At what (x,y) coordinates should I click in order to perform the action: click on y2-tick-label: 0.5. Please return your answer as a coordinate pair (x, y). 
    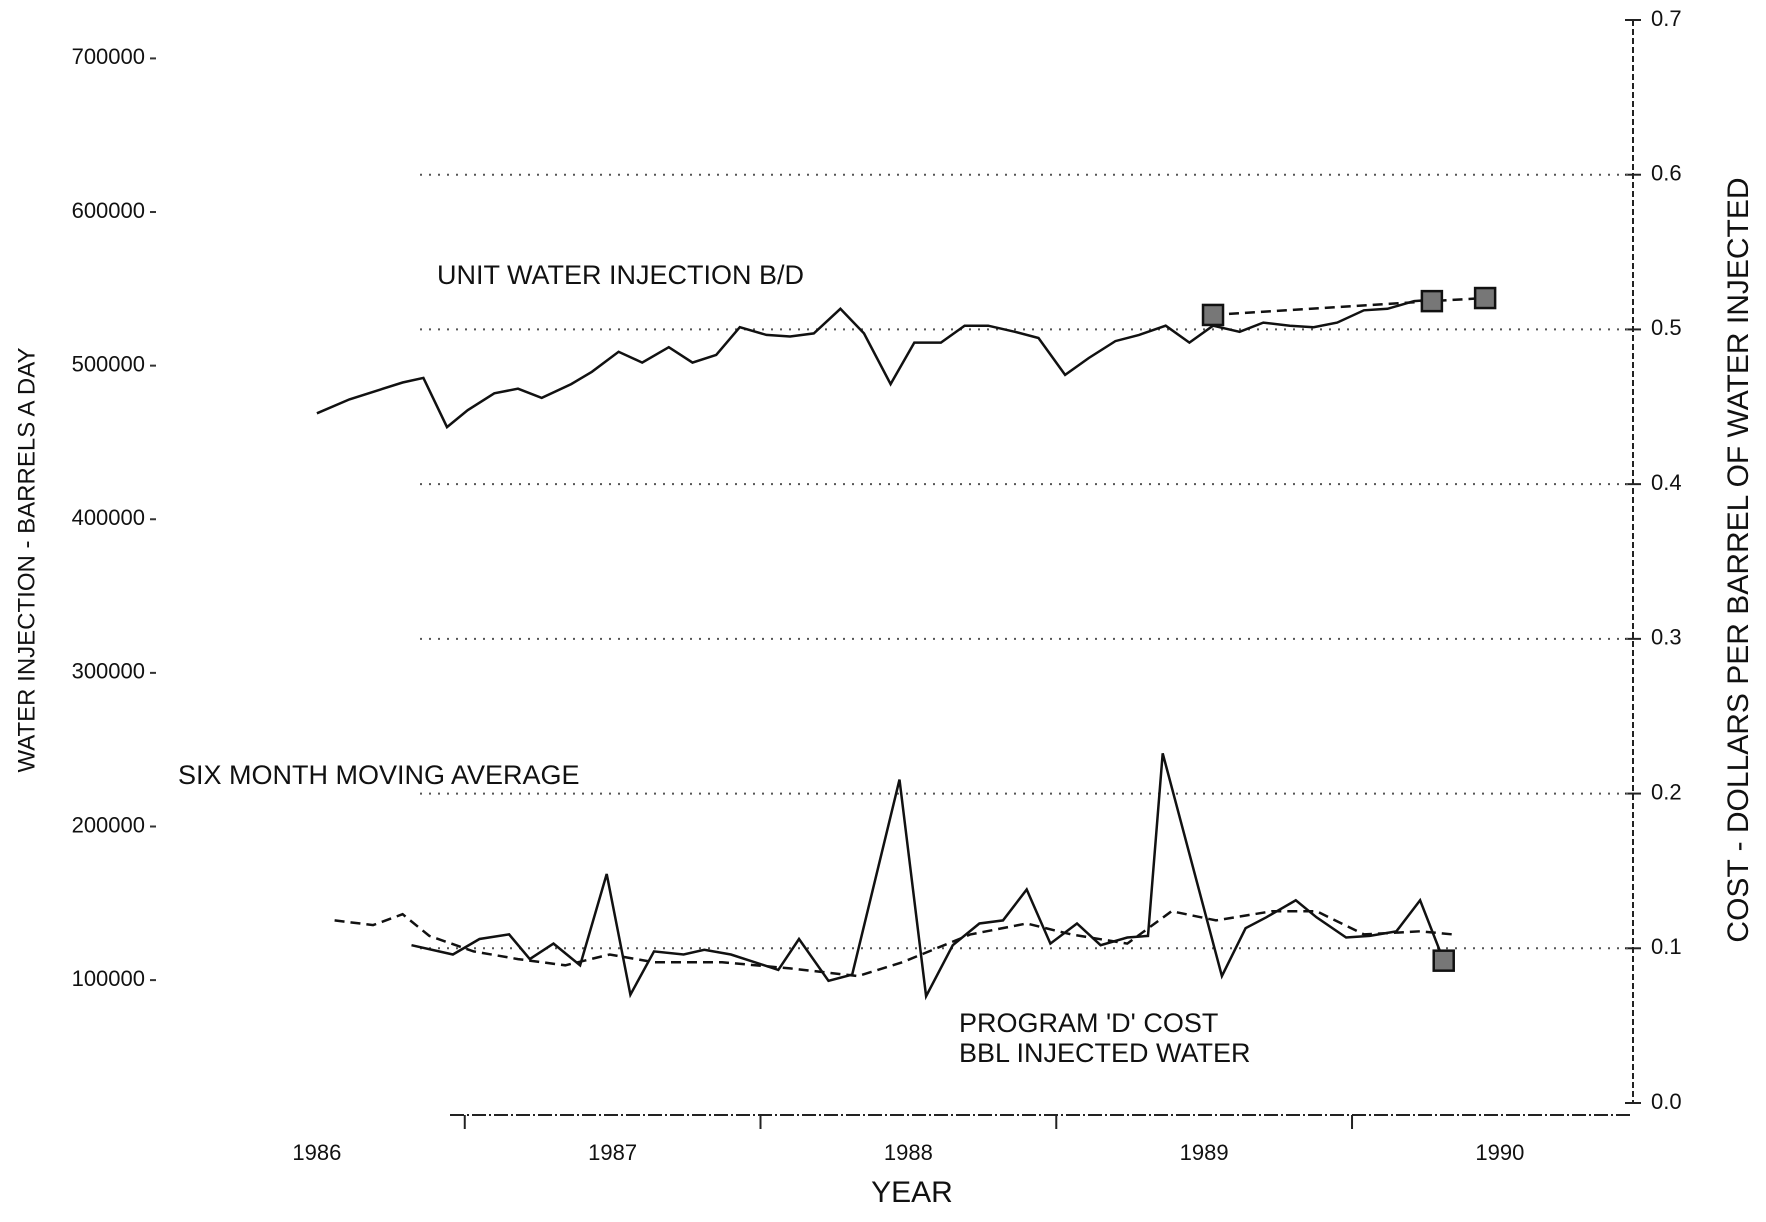
    Looking at the image, I should click on (1666, 327).